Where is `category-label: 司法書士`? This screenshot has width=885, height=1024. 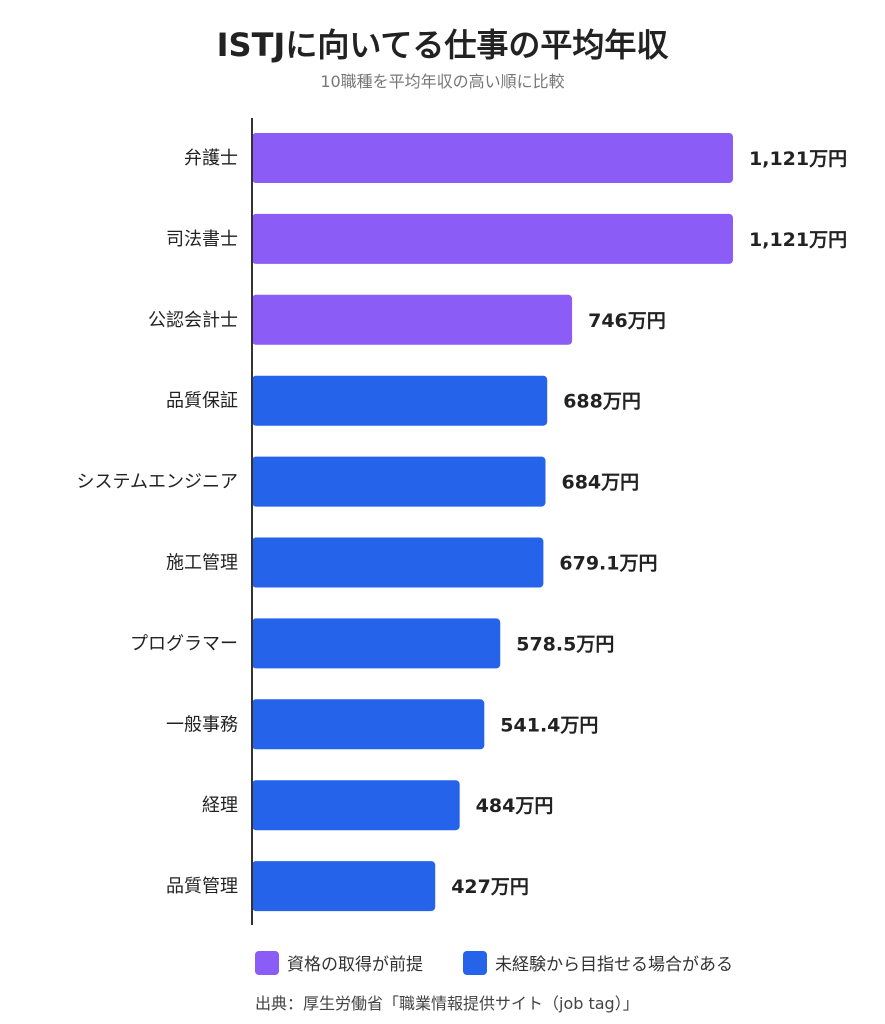 category-label: 司法書士 is located at coordinates (202, 239).